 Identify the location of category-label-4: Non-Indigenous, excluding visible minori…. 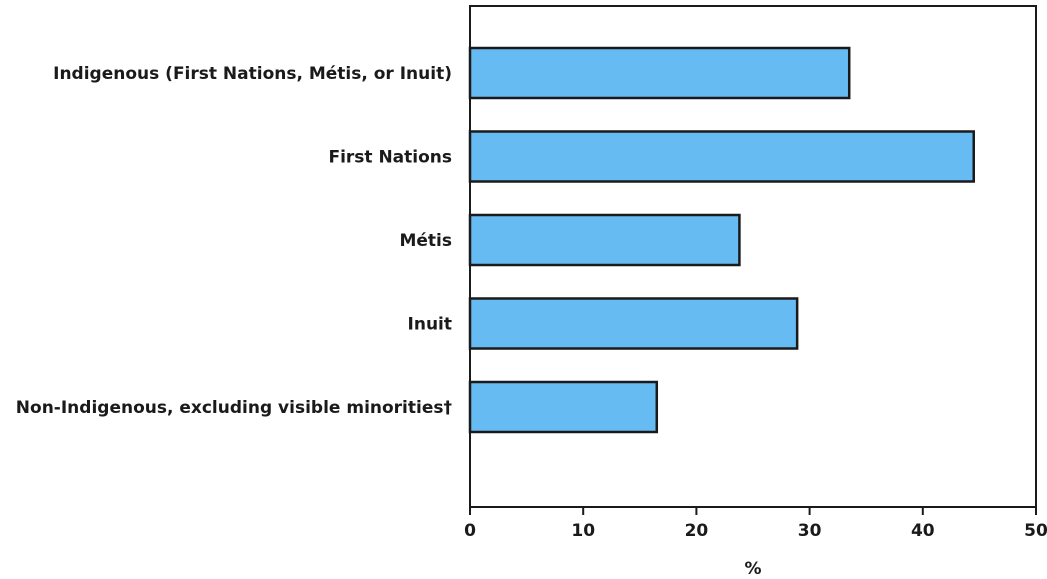
(234, 408).